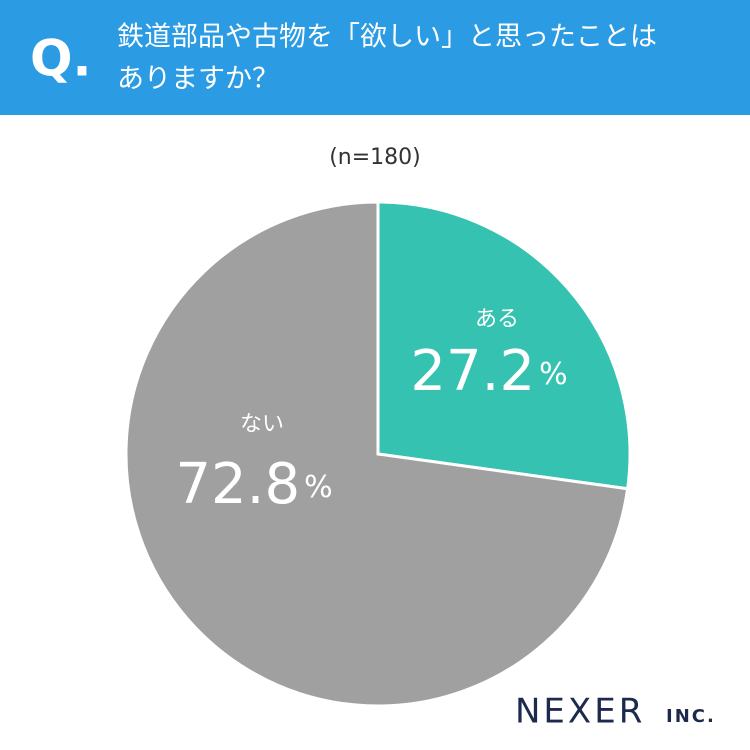  What do you see at coordinates (497, 319) in the screenshot?
I see `slice-label: ある` at bounding box center [497, 319].